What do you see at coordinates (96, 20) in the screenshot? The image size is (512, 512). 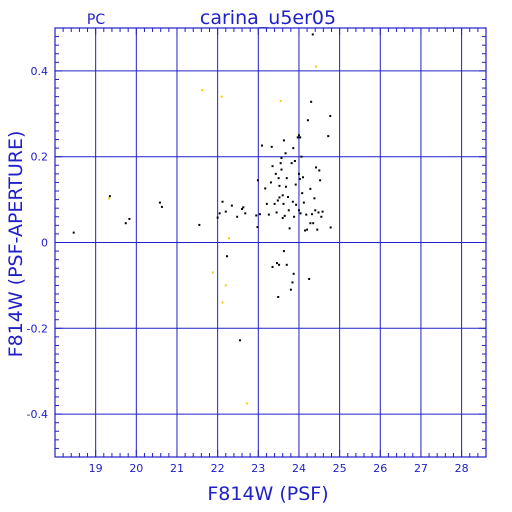 I see `pc-label: PC` at bounding box center [96, 20].